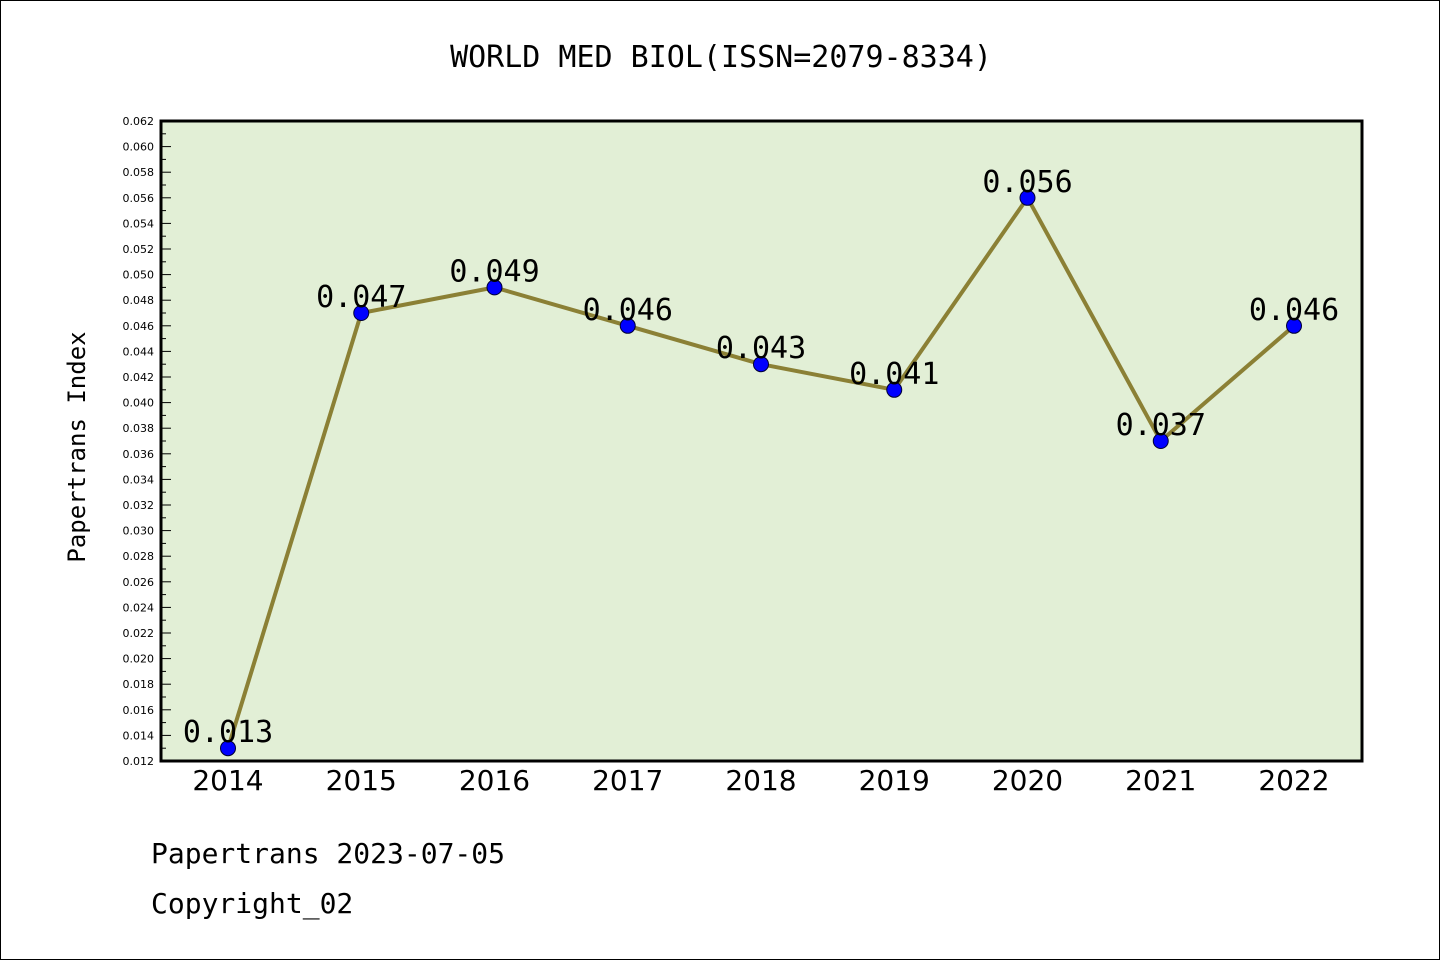 Image resolution: width=1440 pixels, height=961 pixels. I want to click on y-tick-label: 0.056, so click(139, 198).